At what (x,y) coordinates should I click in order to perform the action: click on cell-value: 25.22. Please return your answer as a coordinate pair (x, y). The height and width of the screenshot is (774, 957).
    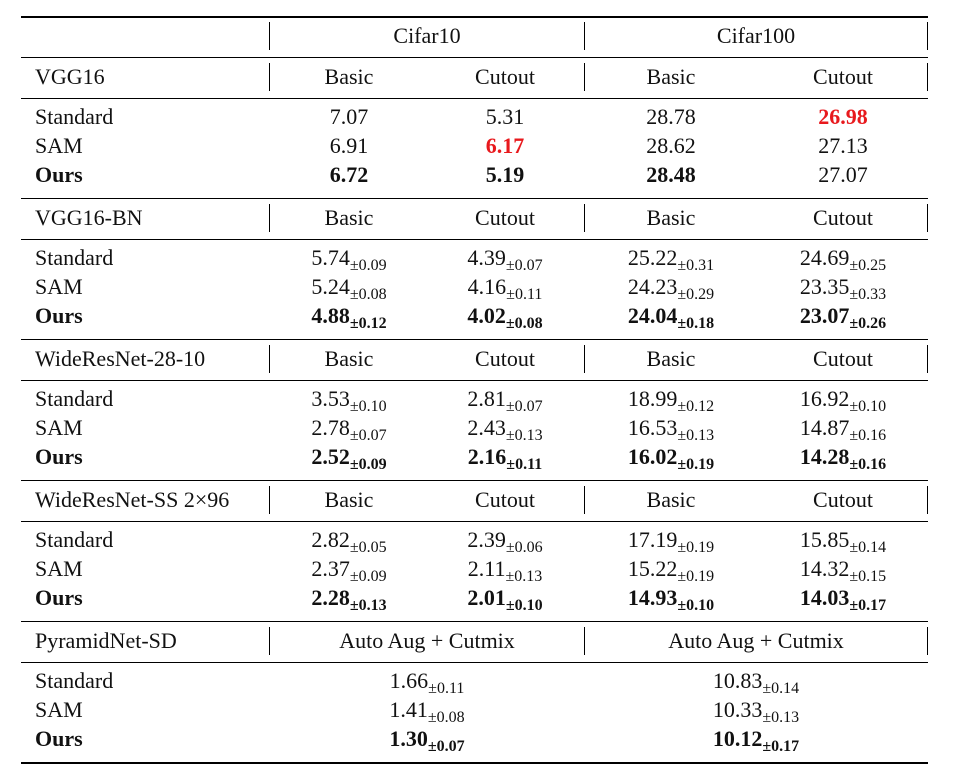
    Looking at the image, I should click on (652, 257).